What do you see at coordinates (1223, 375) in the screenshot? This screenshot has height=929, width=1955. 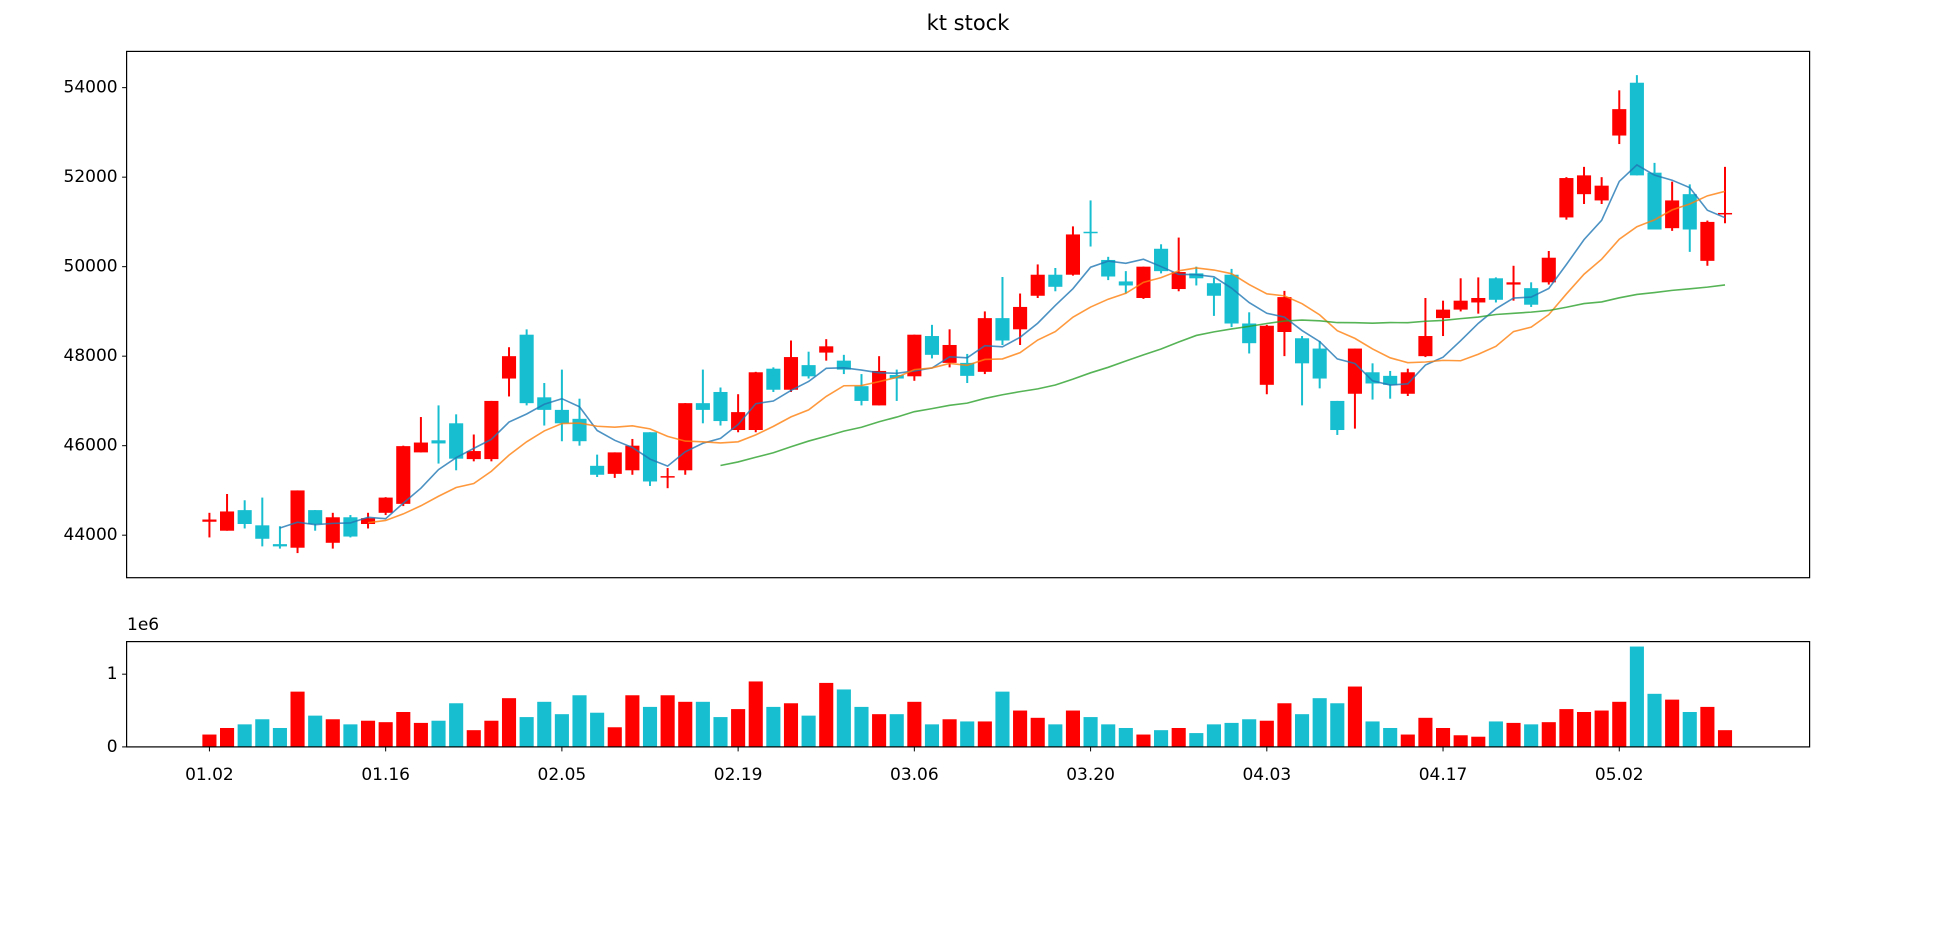 I see `moving-average-line` at bounding box center [1223, 375].